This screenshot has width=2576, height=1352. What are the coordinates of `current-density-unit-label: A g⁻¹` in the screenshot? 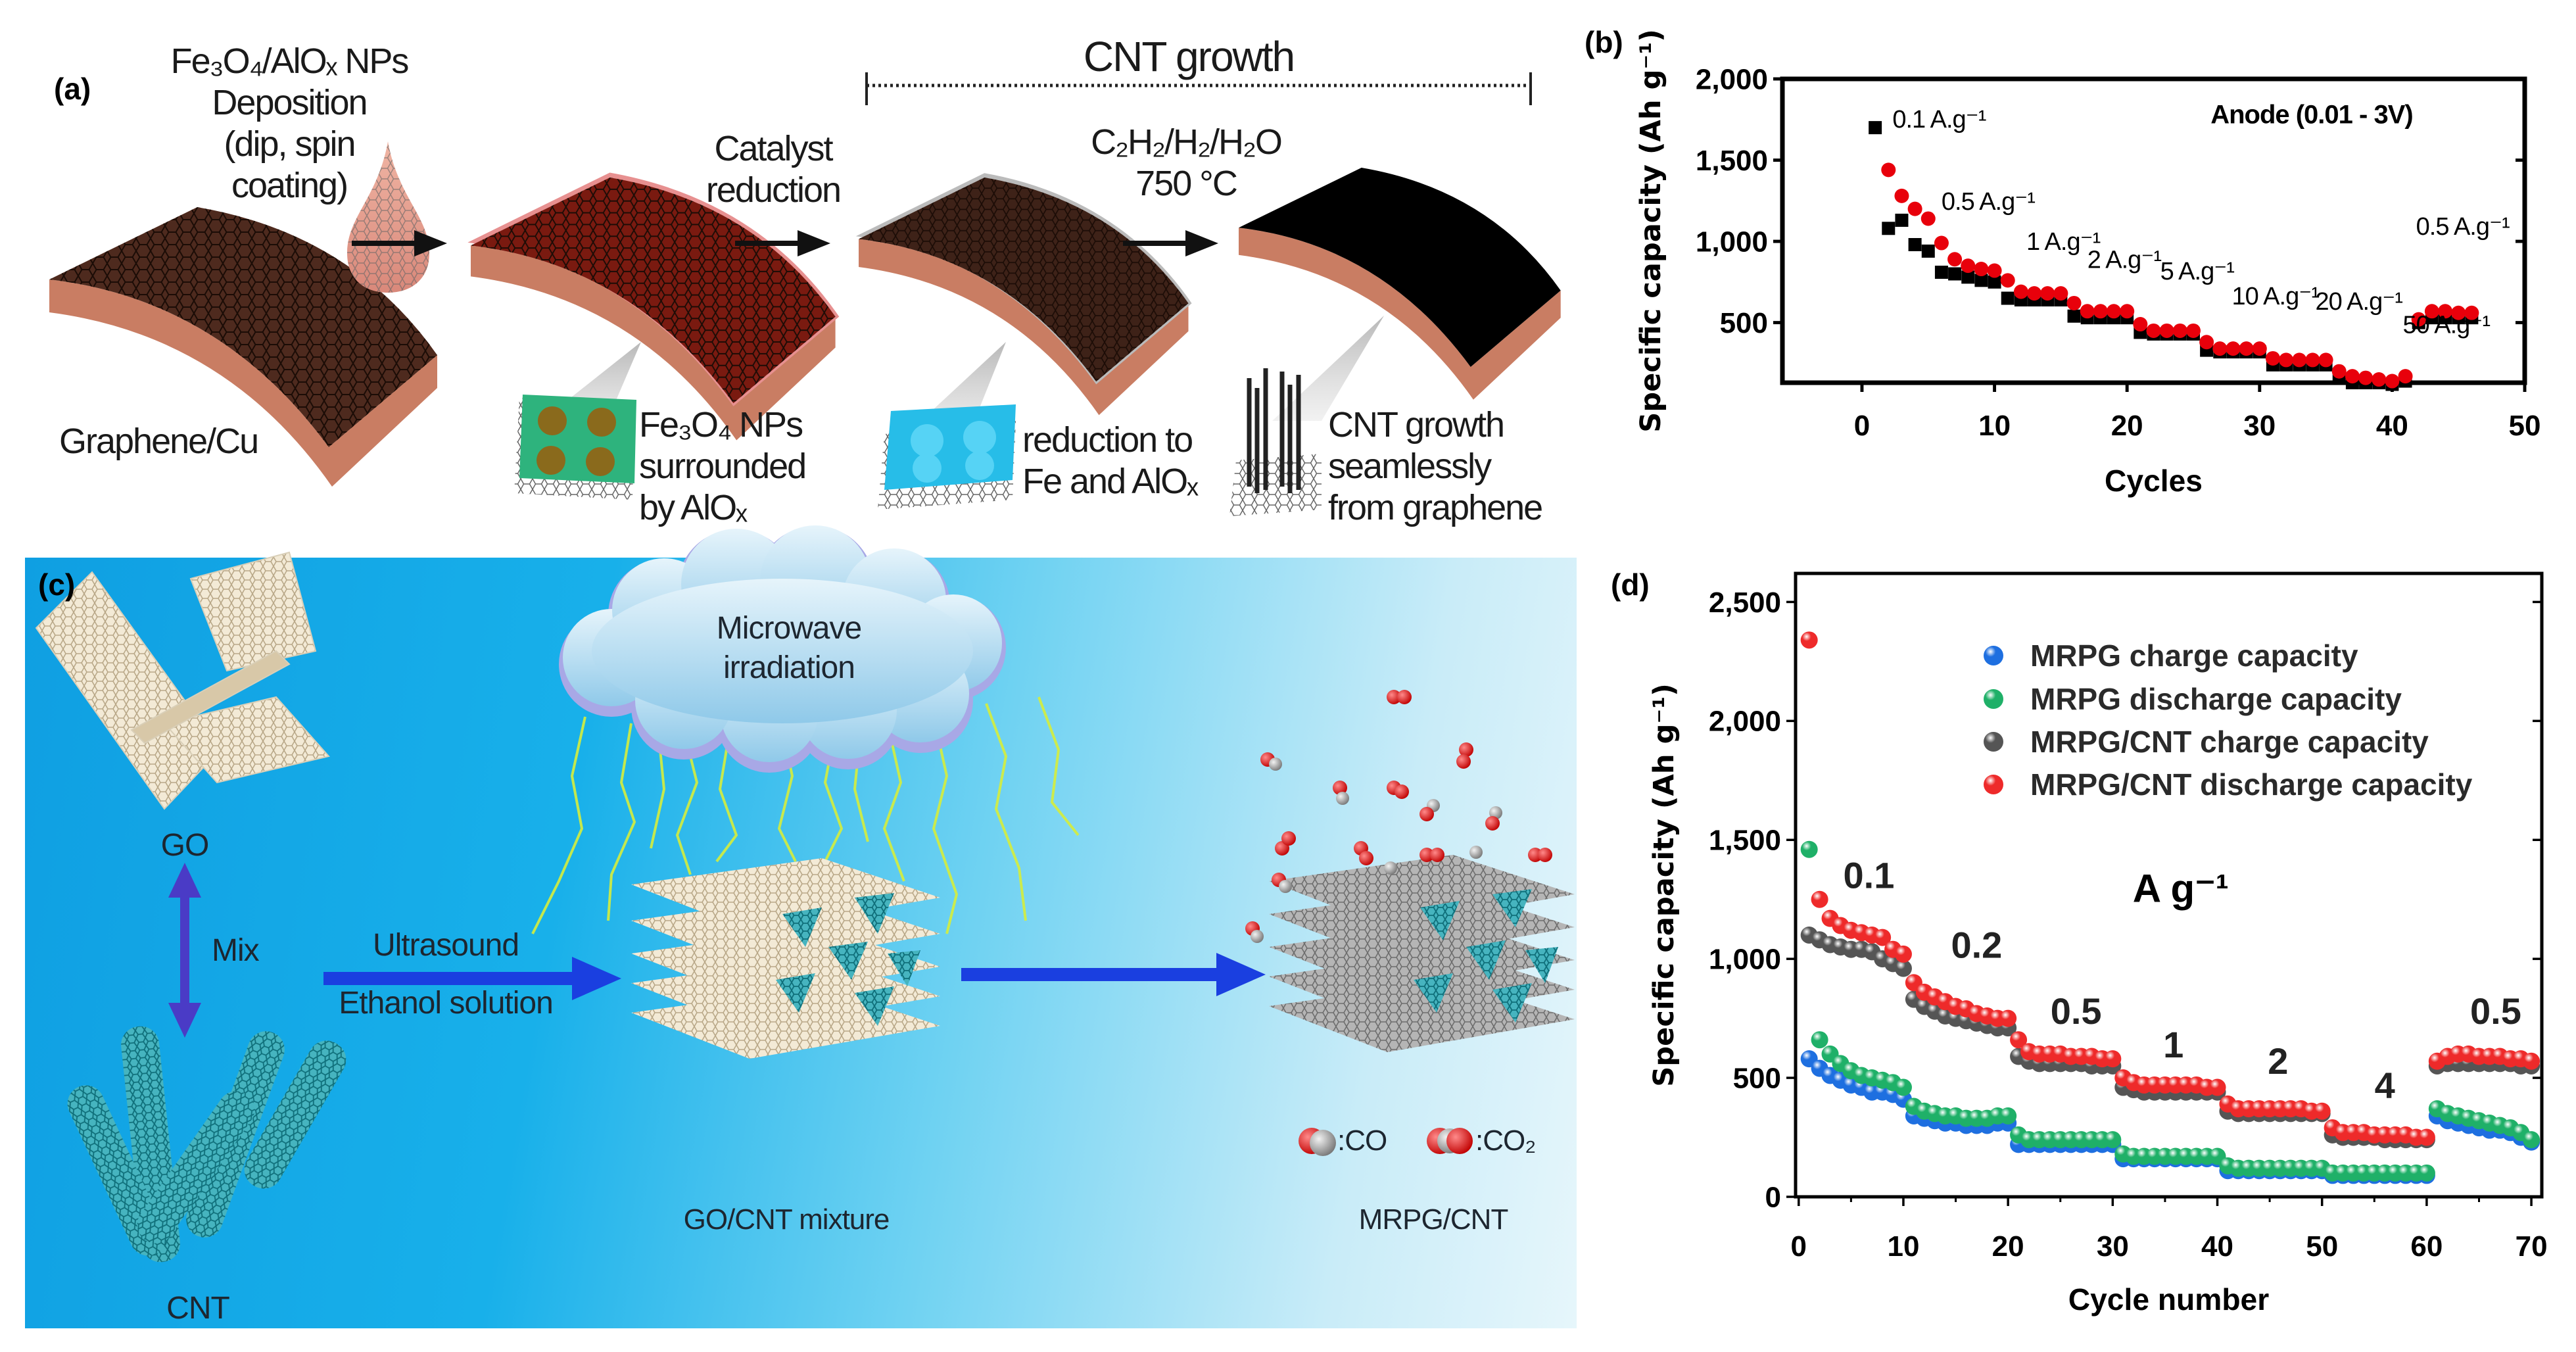 It's located at (2181, 888).